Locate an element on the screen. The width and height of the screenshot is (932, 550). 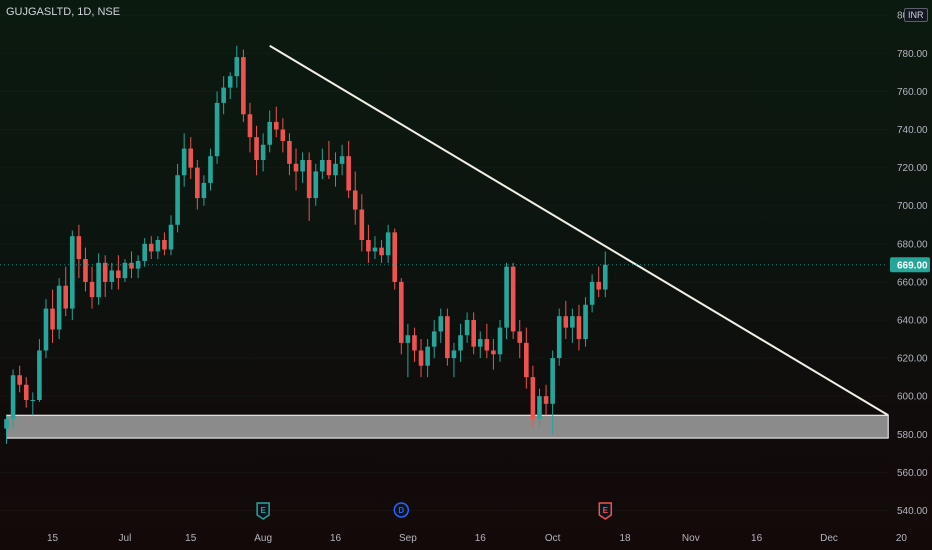
price-tick-label: 720.00 is located at coordinates (912, 168).